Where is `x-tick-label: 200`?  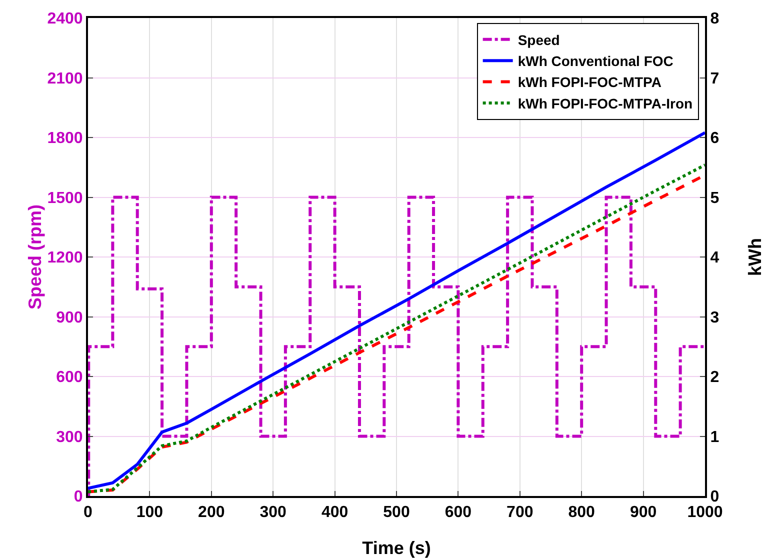 x-tick-label: 200 is located at coordinates (211, 513).